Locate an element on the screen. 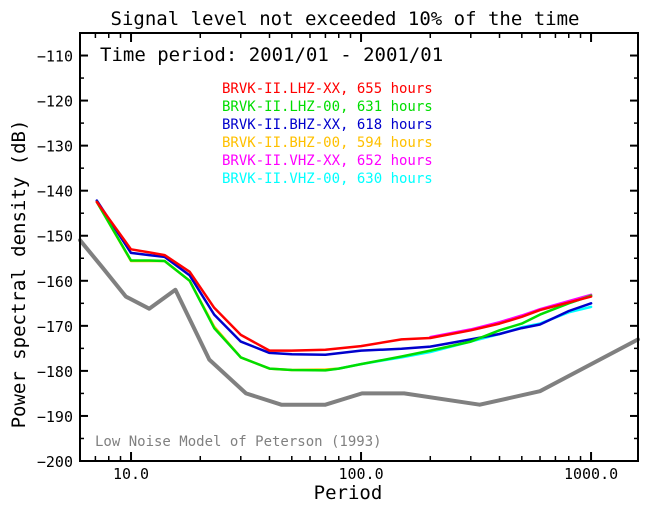 The height and width of the screenshot is (508, 650). x-tick-label: 1000.0 is located at coordinates (591, 474).